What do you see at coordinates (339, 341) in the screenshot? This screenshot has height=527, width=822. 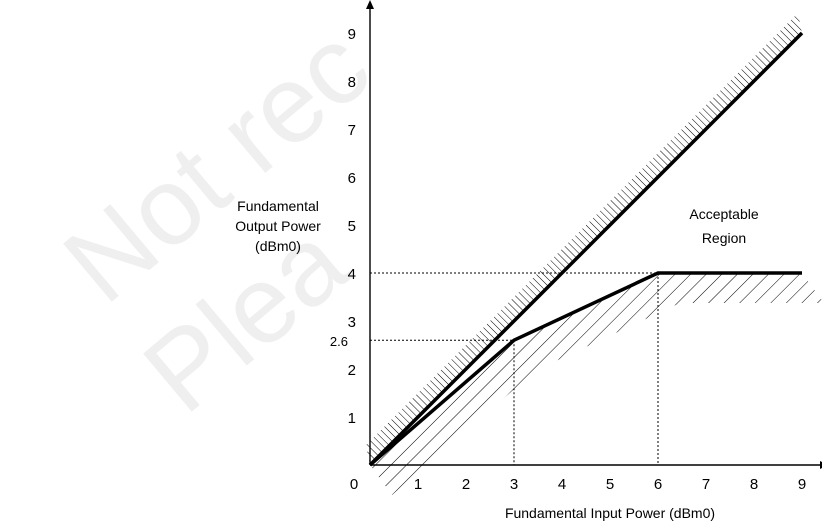 I see `y-tick-label-extra: 2.6` at bounding box center [339, 341].